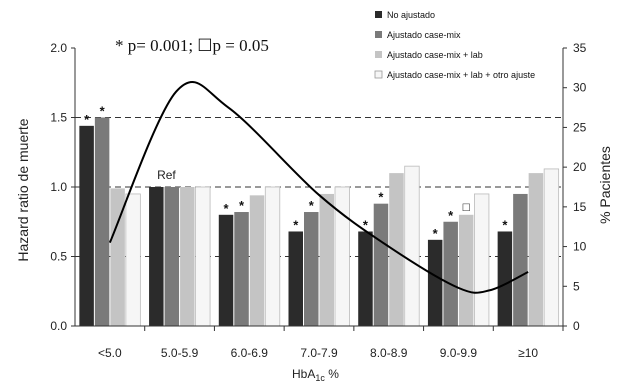  Describe the element at coordinates (528, 353) in the screenshot. I see `x-tick-label: ≥10` at that location.